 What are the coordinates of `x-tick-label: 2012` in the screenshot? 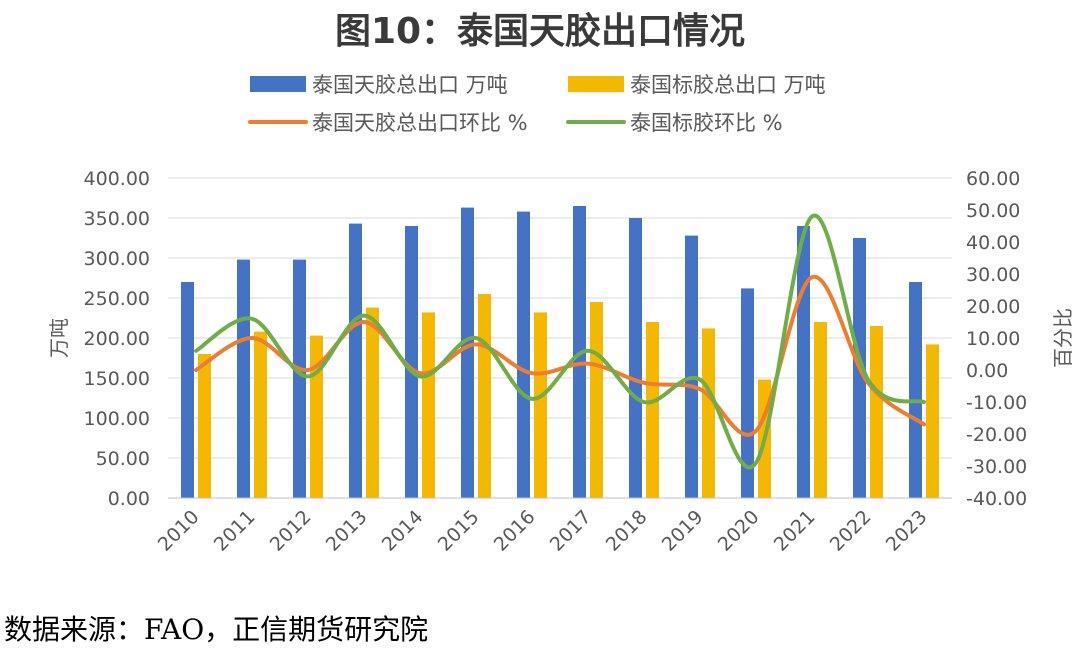 It's located at (291, 531).